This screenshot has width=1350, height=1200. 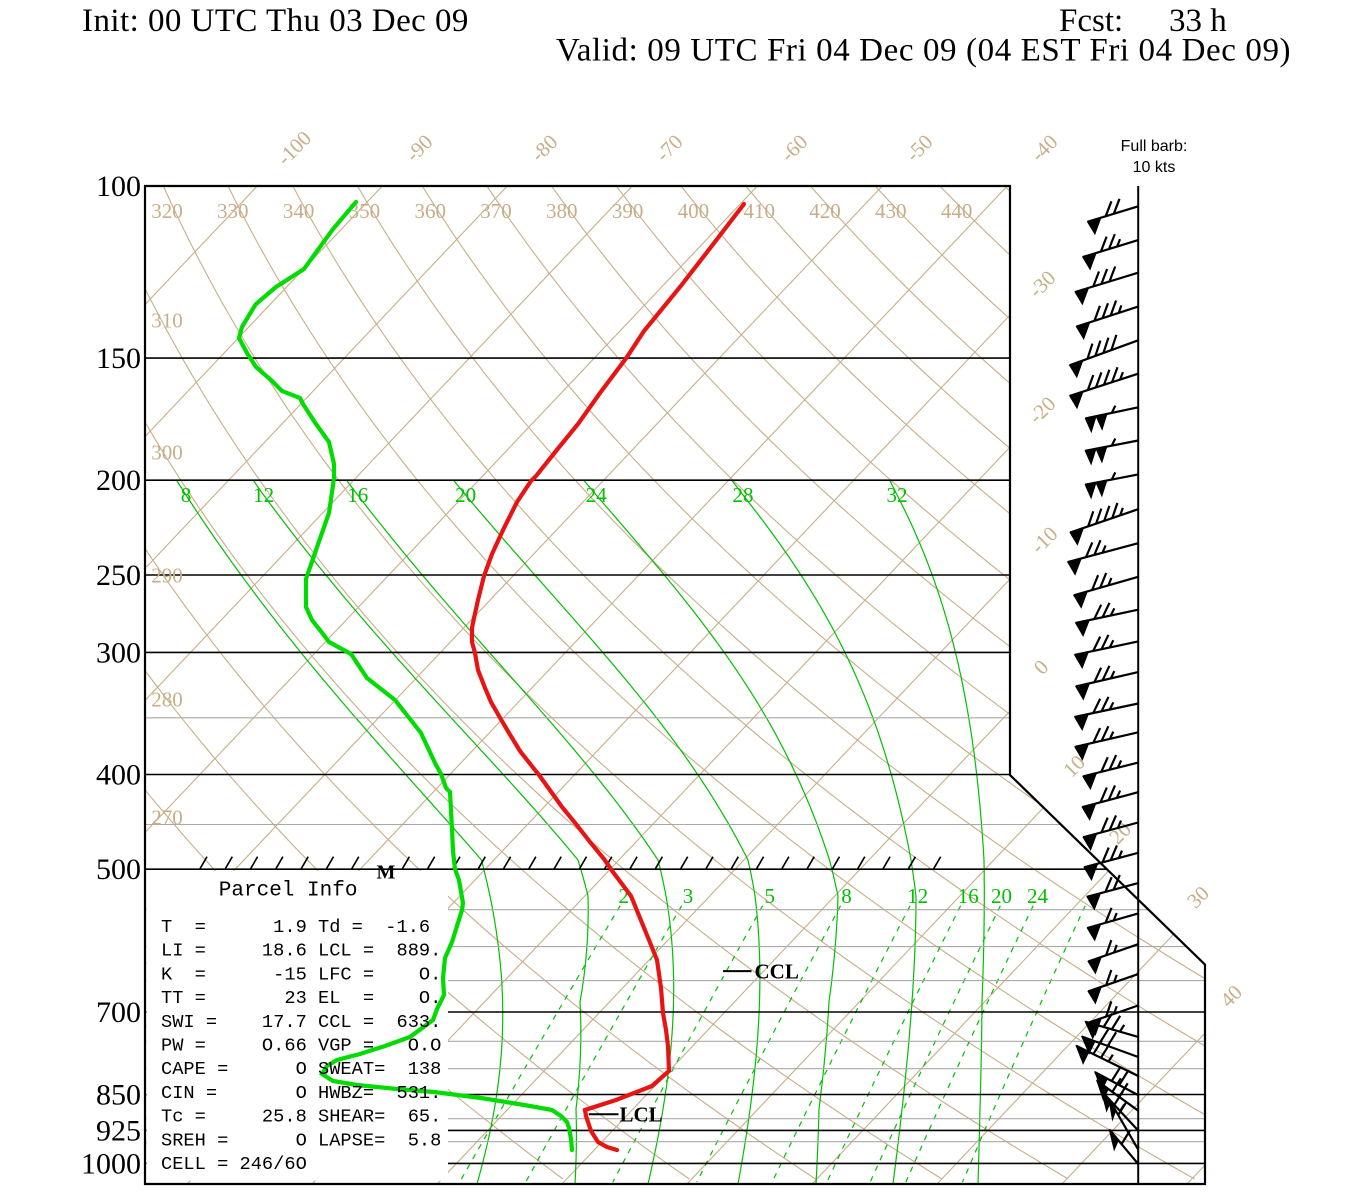 What do you see at coordinates (118, 1130) in the screenshot?
I see `svg-text: 925` at bounding box center [118, 1130].